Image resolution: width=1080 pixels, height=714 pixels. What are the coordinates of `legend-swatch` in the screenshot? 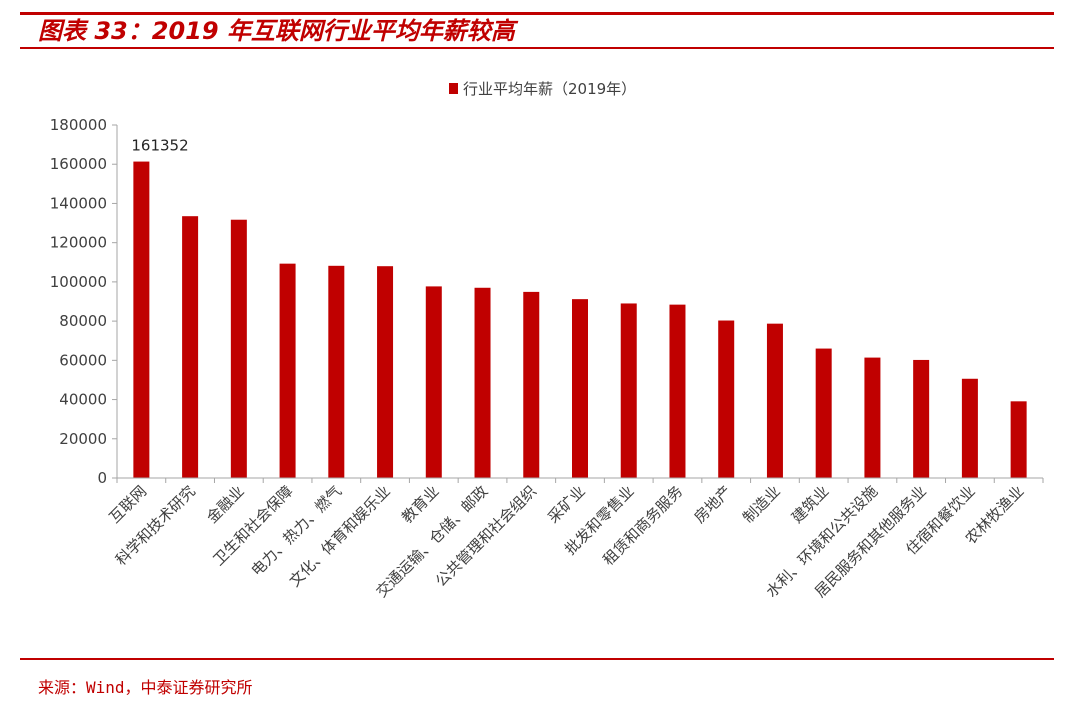 It's located at (453, 88).